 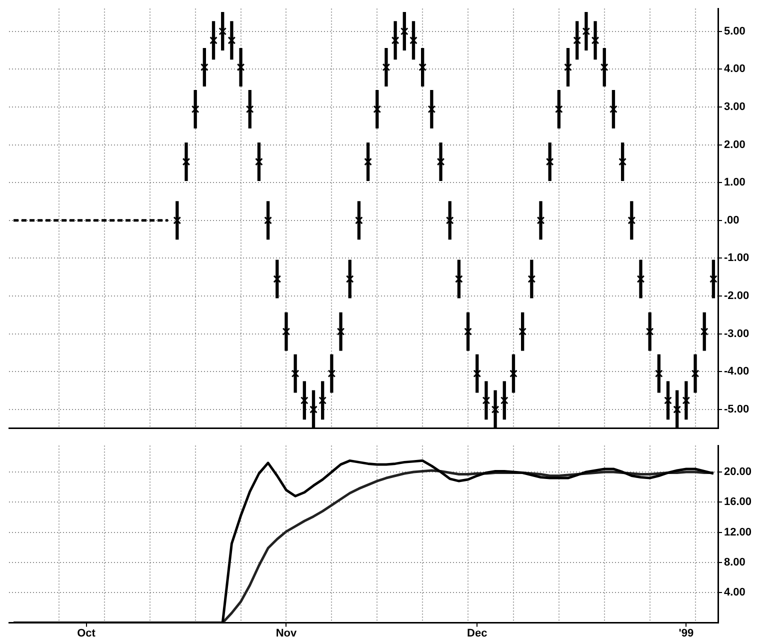 What do you see at coordinates (735, 106) in the screenshot?
I see `y-tick-label: 3.00` at bounding box center [735, 106].